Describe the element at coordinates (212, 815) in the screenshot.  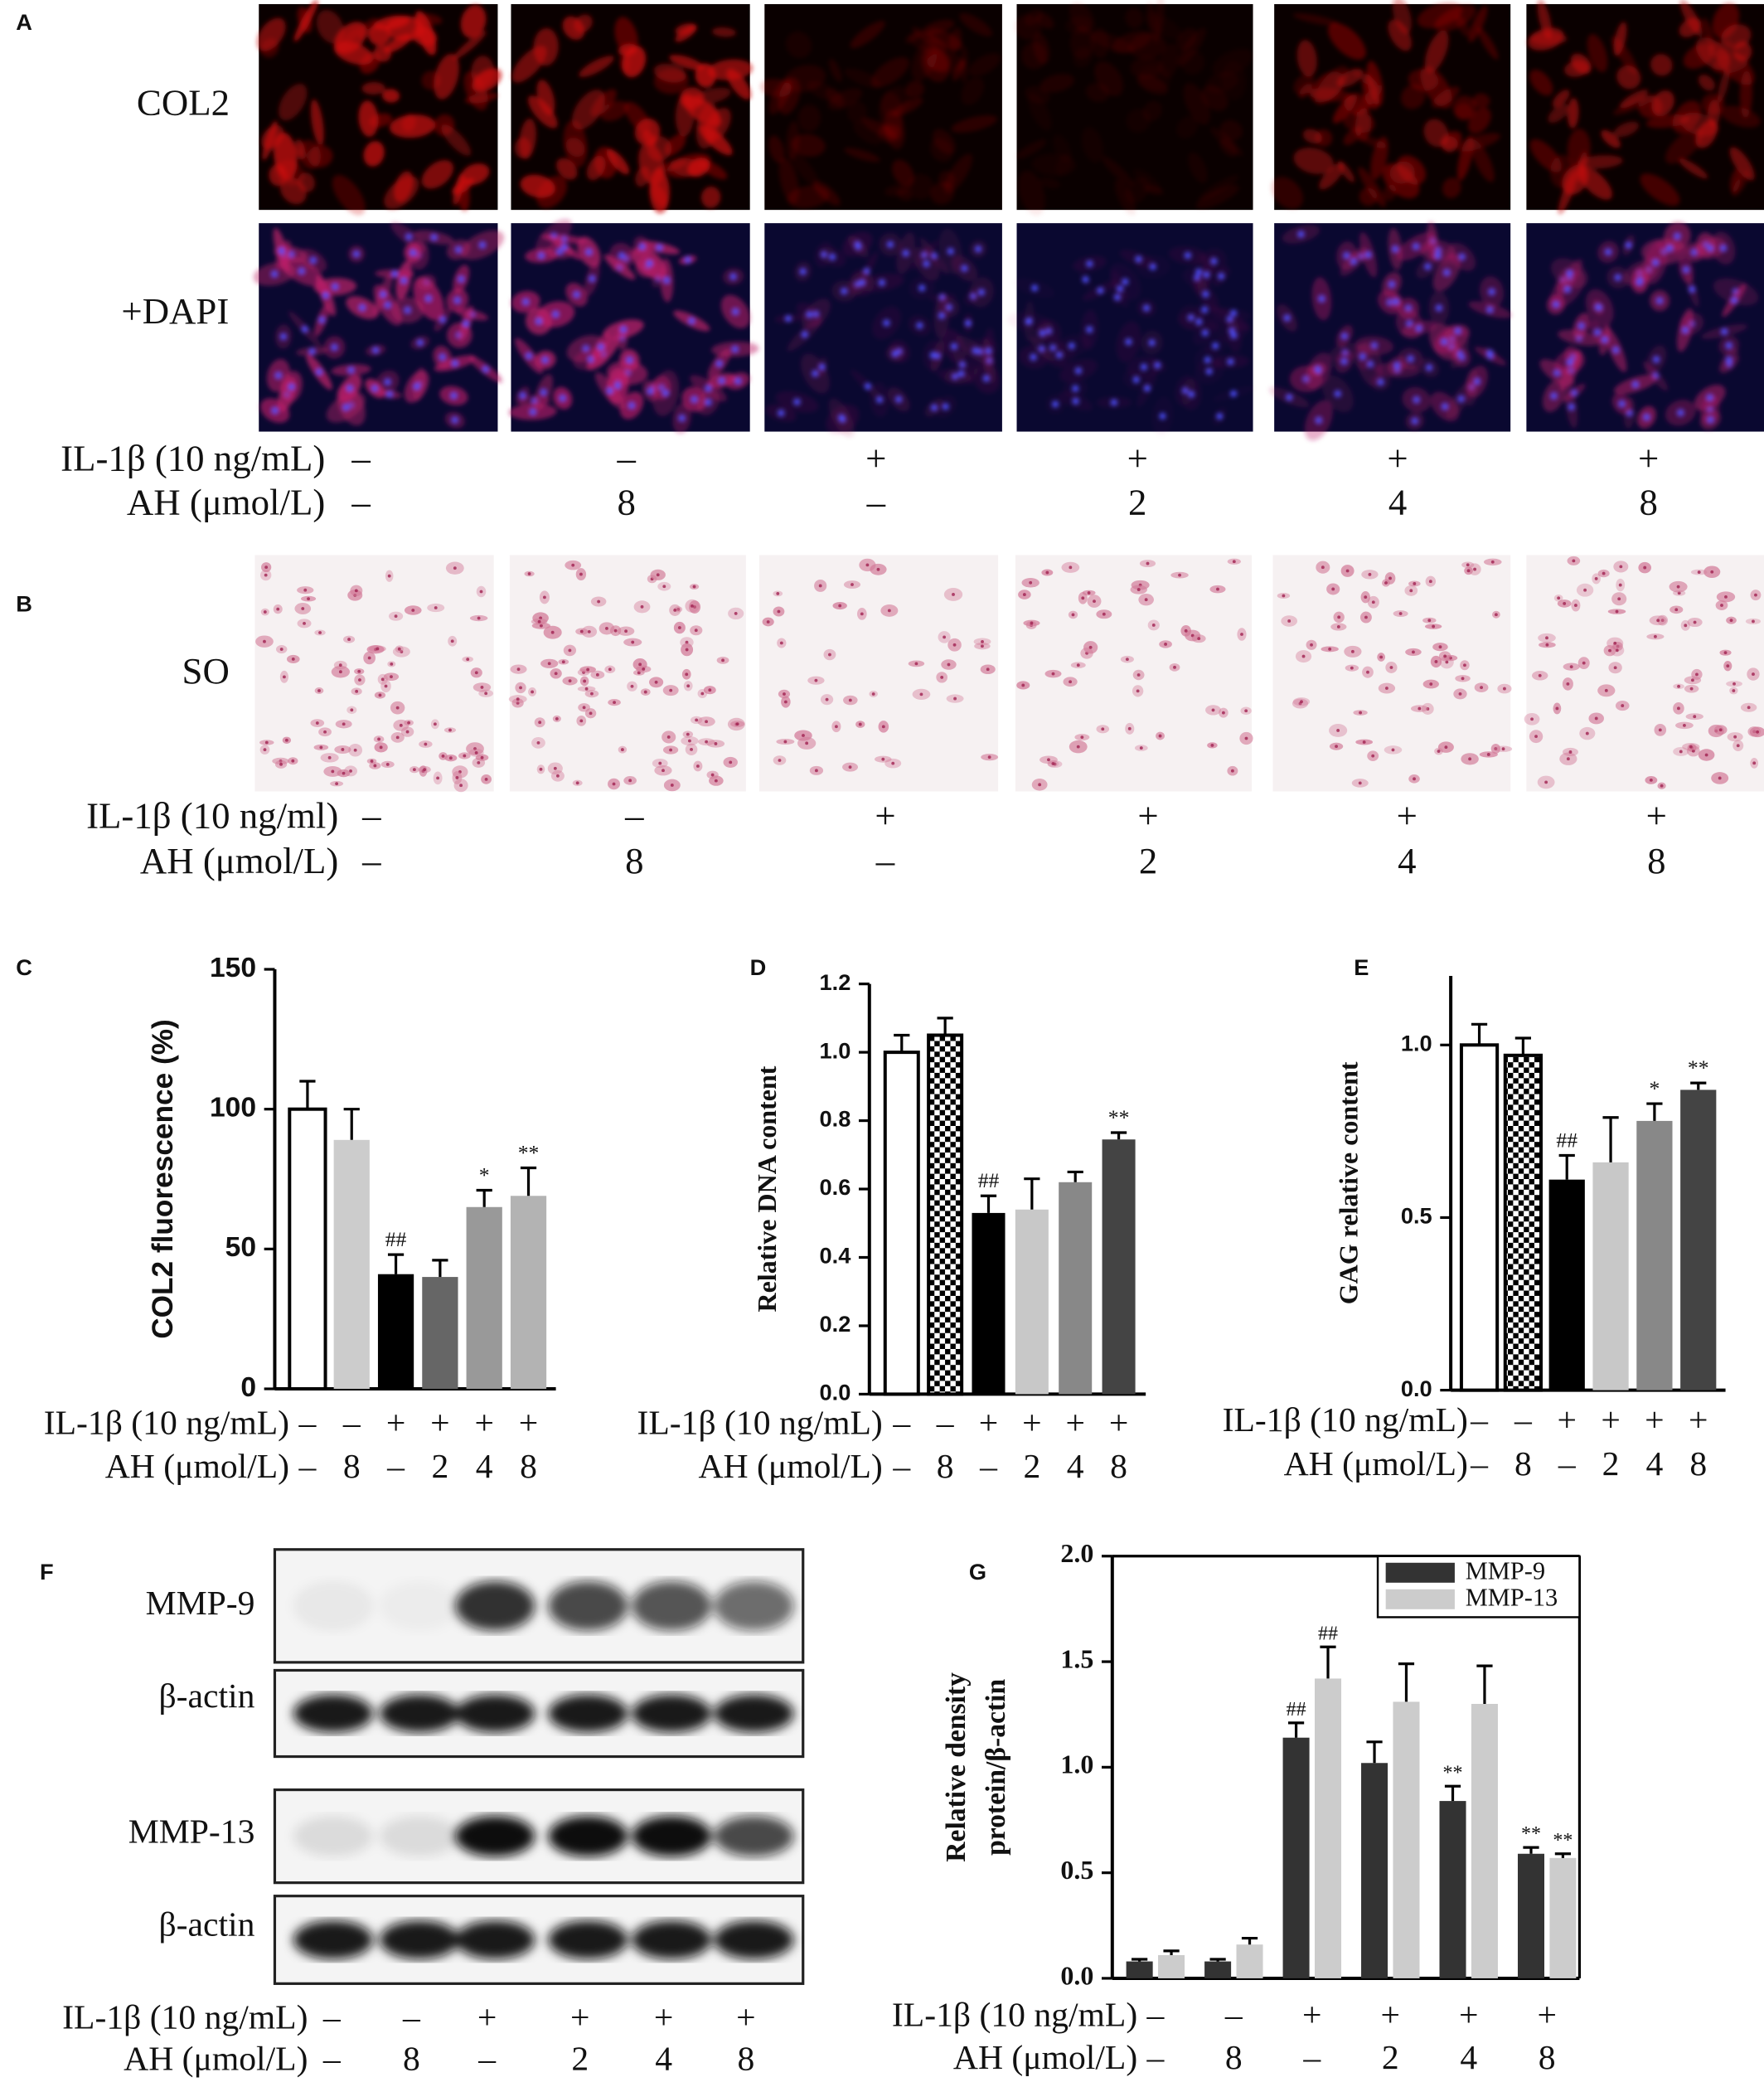
I see `condition-label: IL-1β (10 ng/ml)` at that location.